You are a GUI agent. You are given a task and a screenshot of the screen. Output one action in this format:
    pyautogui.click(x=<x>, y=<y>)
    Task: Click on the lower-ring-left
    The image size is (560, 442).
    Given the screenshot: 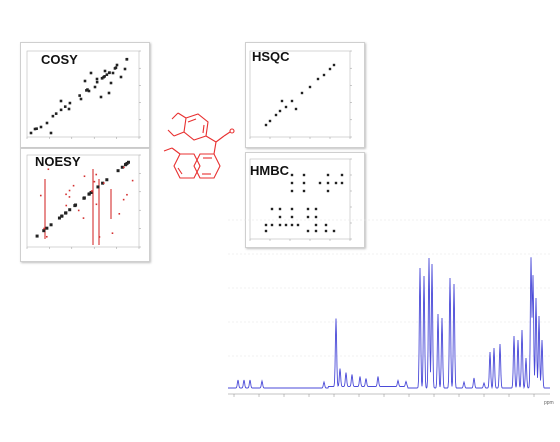 What is the action you would take?
    pyautogui.click(x=187, y=166)
    